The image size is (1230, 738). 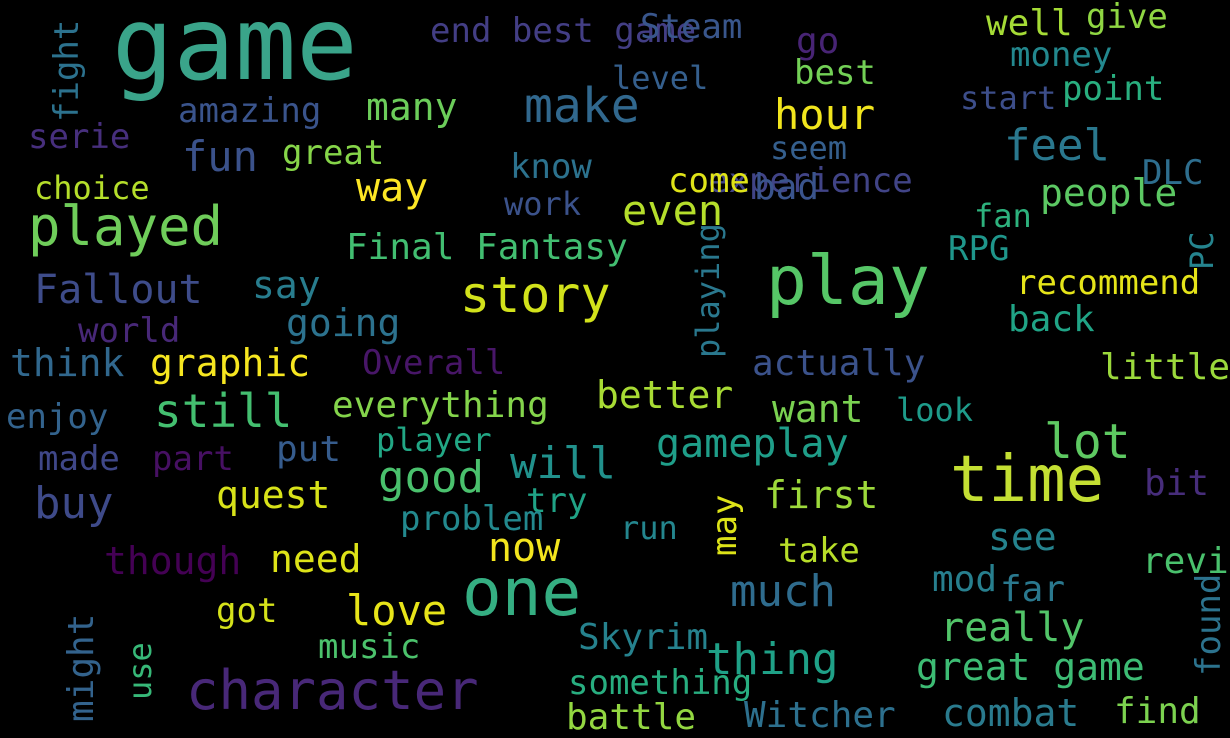 What do you see at coordinates (818, 41) in the screenshot?
I see `word-well: go` at bounding box center [818, 41].